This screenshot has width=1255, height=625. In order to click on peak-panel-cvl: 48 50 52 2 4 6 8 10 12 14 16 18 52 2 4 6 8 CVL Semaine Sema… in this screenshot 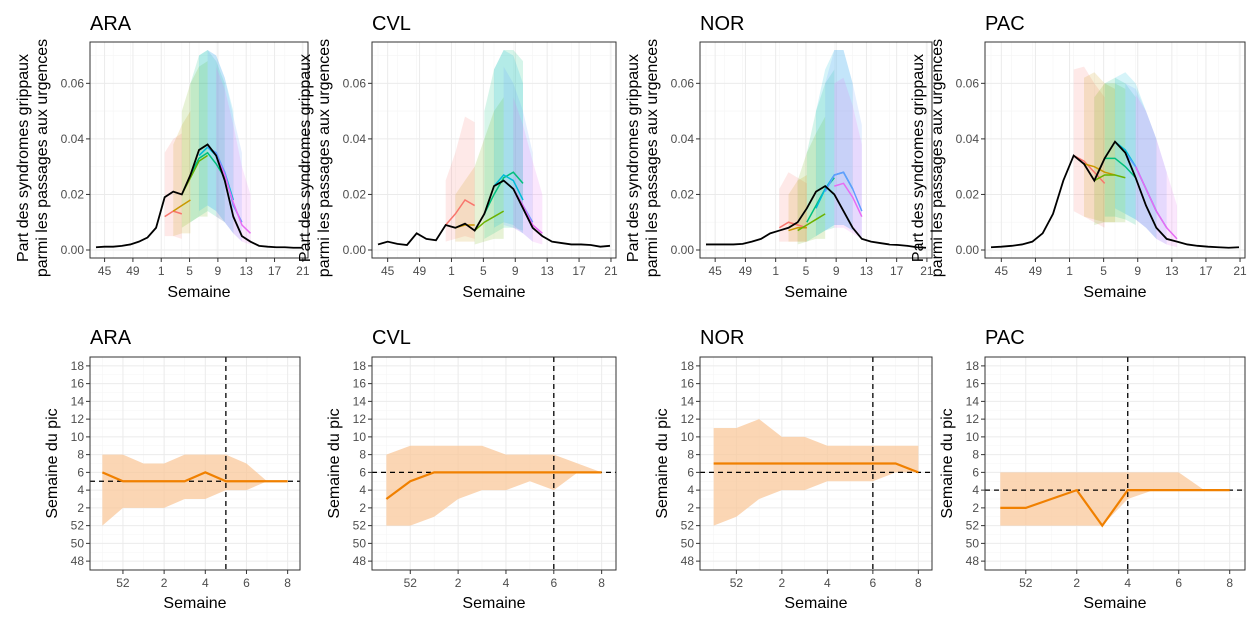, I will do `click(471, 469)`.